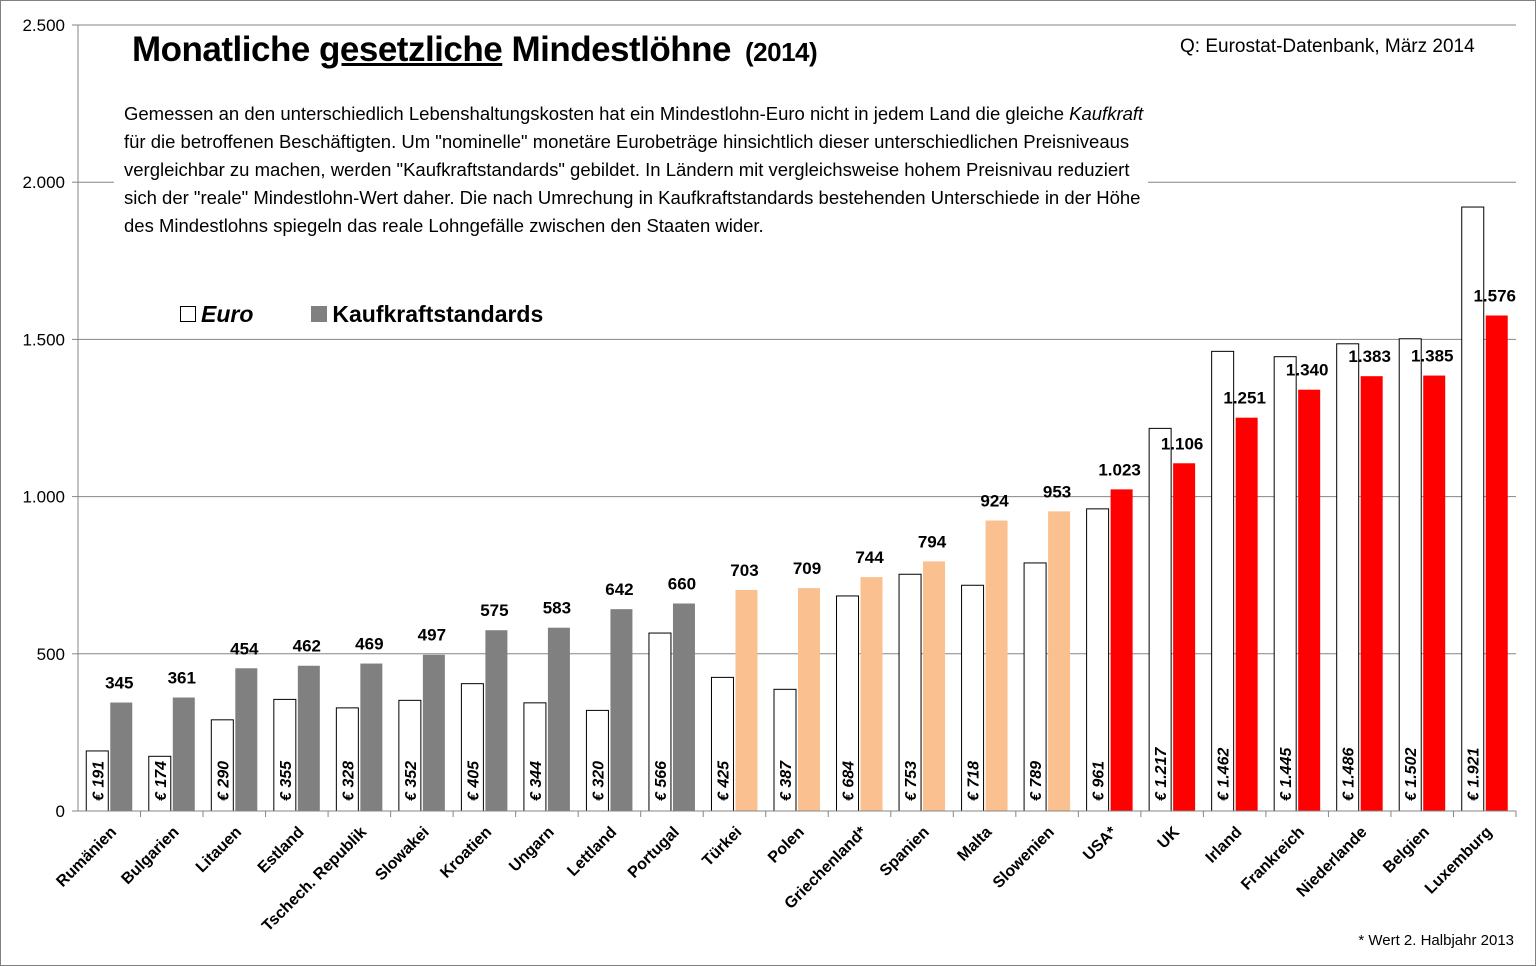  Describe the element at coordinates (43, 497) in the screenshot. I see `ytick-label: 1.000` at that location.